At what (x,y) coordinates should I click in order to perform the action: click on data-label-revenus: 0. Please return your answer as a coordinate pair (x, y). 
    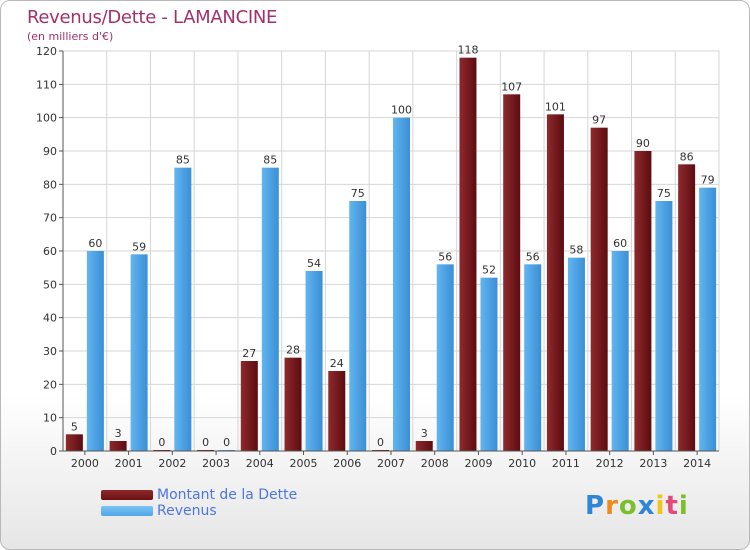
    Looking at the image, I should click on (226, 442).